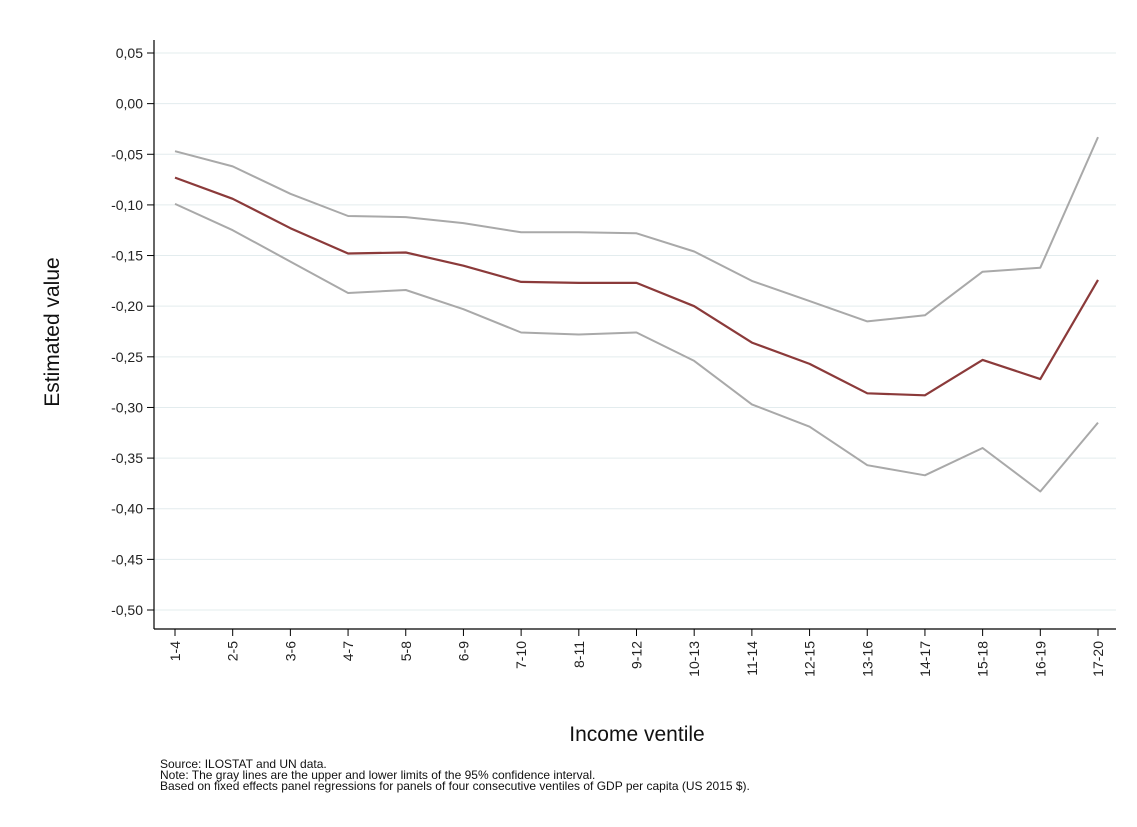 This screenshot has height=827, width=1137. I want to click on x-tick-label: 16-19, so click(1040, 659).